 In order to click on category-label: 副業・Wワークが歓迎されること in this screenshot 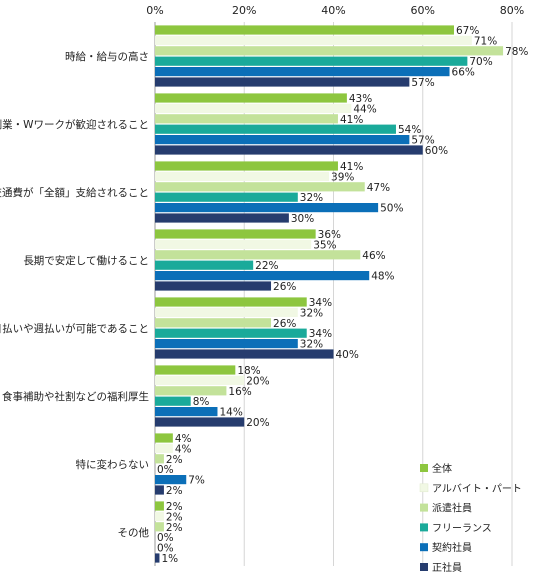, I will do `click(74, 124)`.